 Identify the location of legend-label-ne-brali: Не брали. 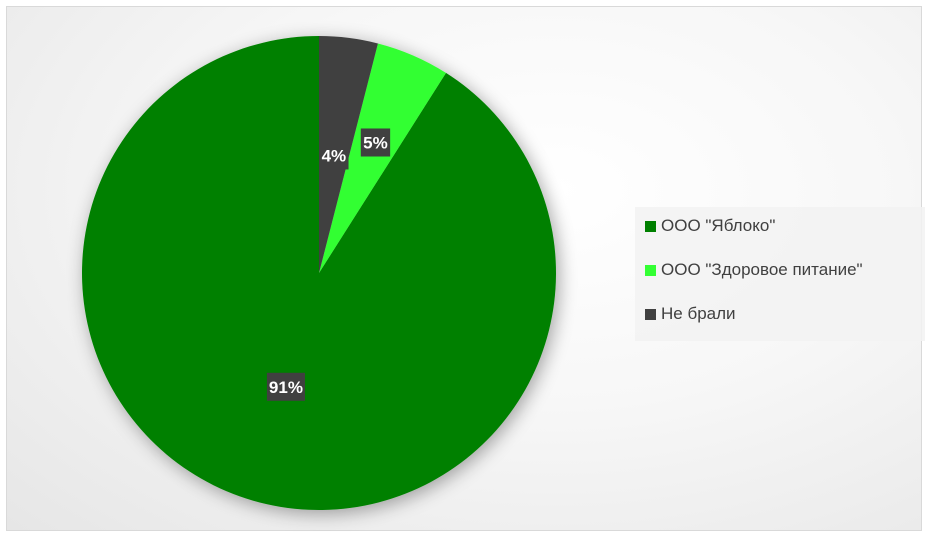
(698, 313).